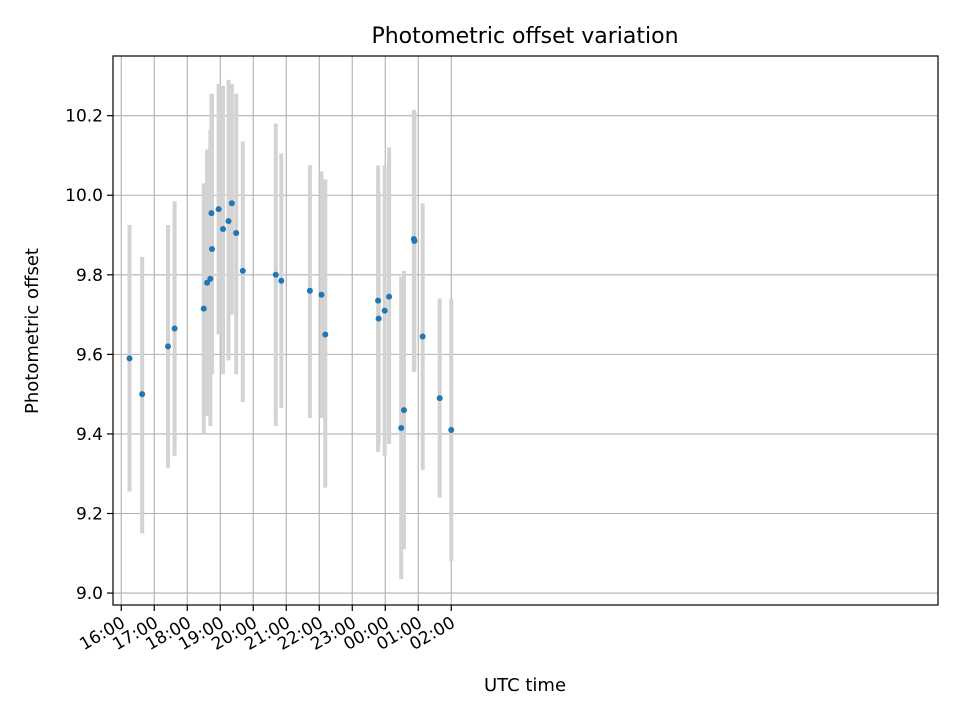 This screenshot has height=720, width=960. Describe the element at coordinates (89, 594) in the screenshot. I see `y-tick-label: 9.0` at that location.